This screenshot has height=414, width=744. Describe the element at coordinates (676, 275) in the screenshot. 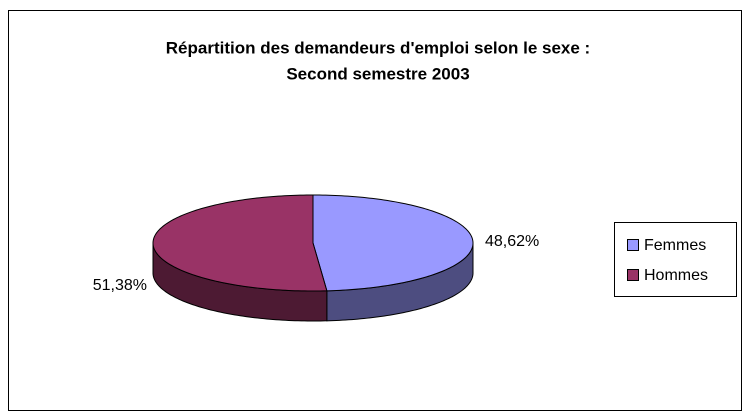

I see `legend-label: Hommes` at that location.